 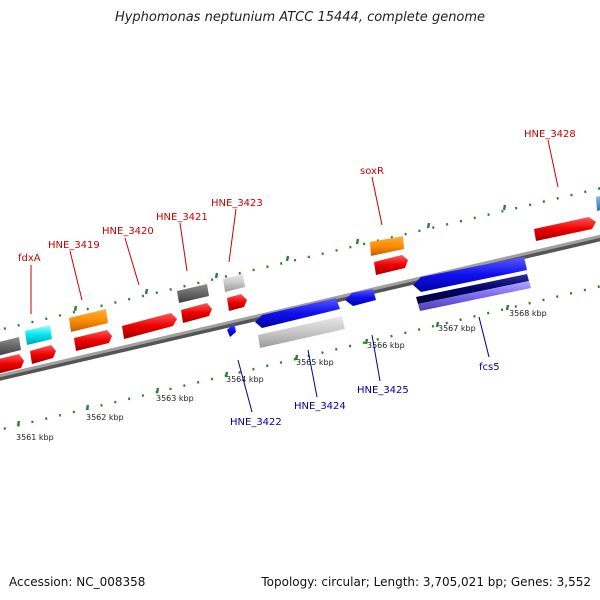 I want to click on gene-red-b, so click(x=43, y=354).